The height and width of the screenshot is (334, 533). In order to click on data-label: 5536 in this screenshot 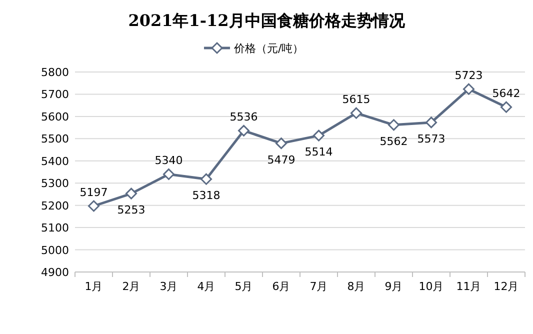, I will do `click(244, 117)`.